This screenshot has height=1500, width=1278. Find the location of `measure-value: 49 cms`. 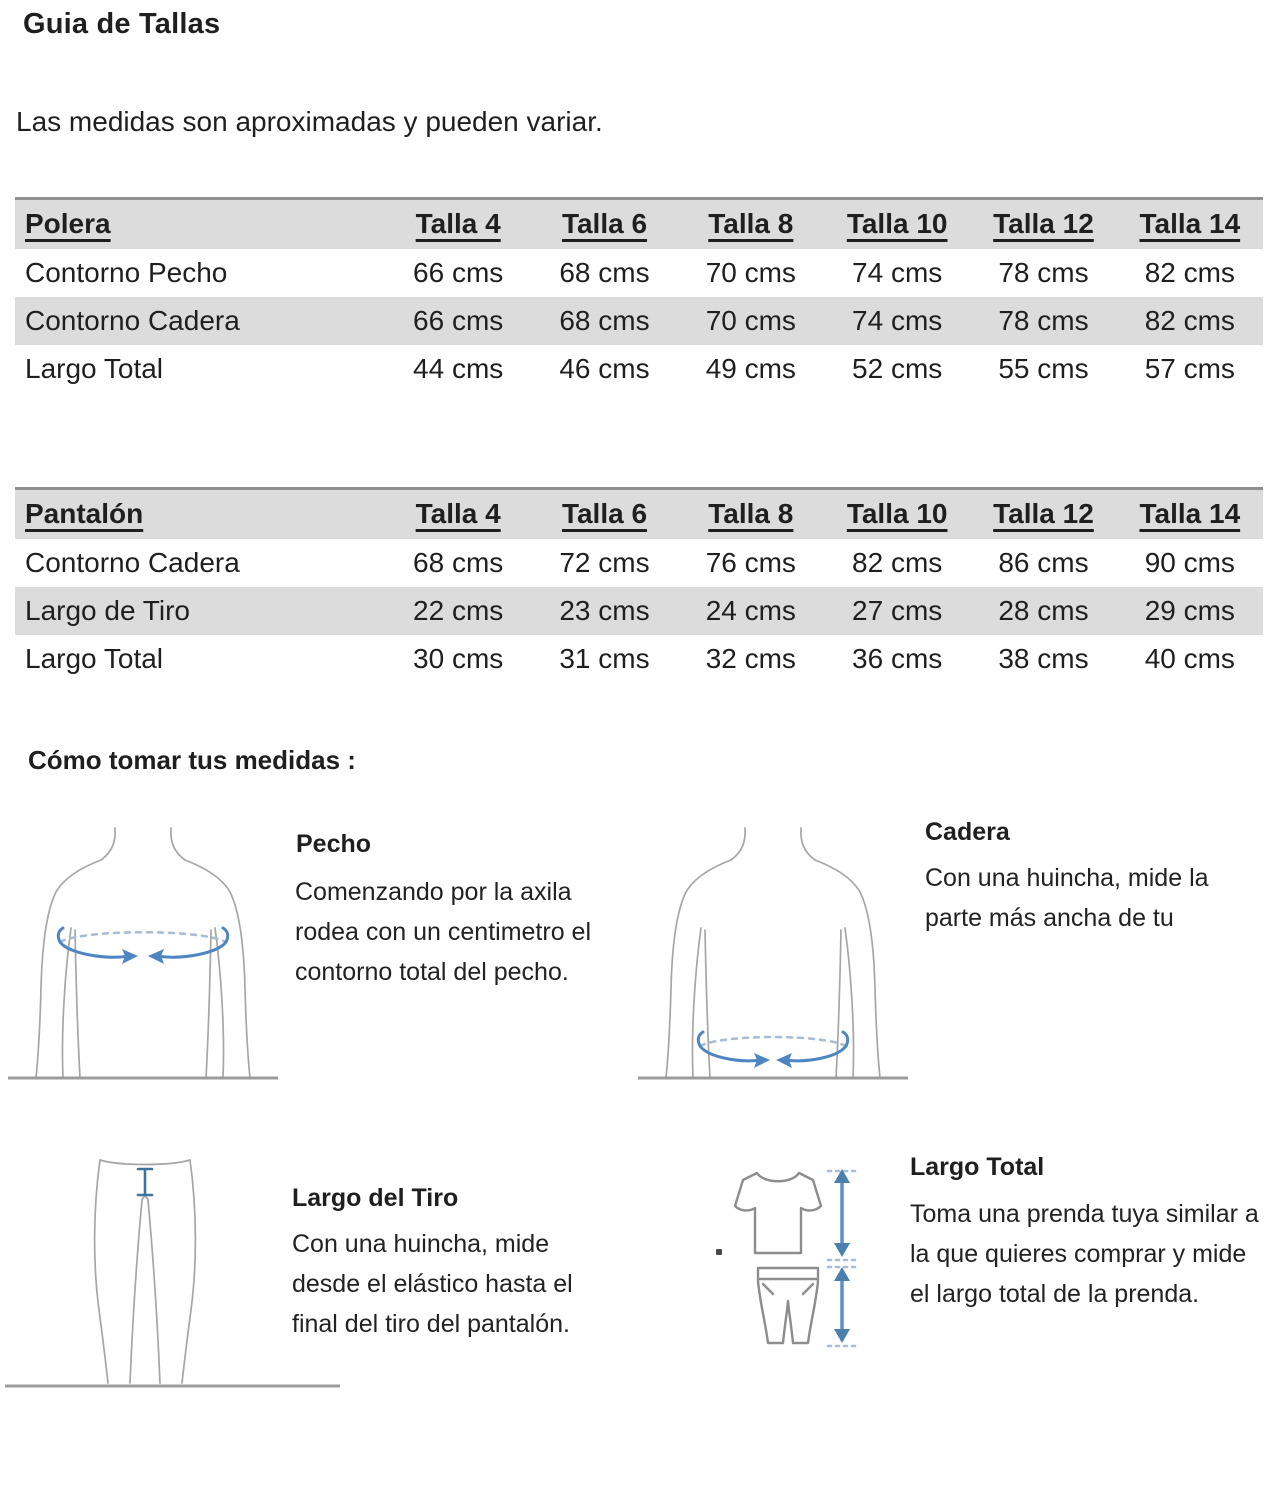

measure-value: 49 cms is located at coordinates (750, 368).